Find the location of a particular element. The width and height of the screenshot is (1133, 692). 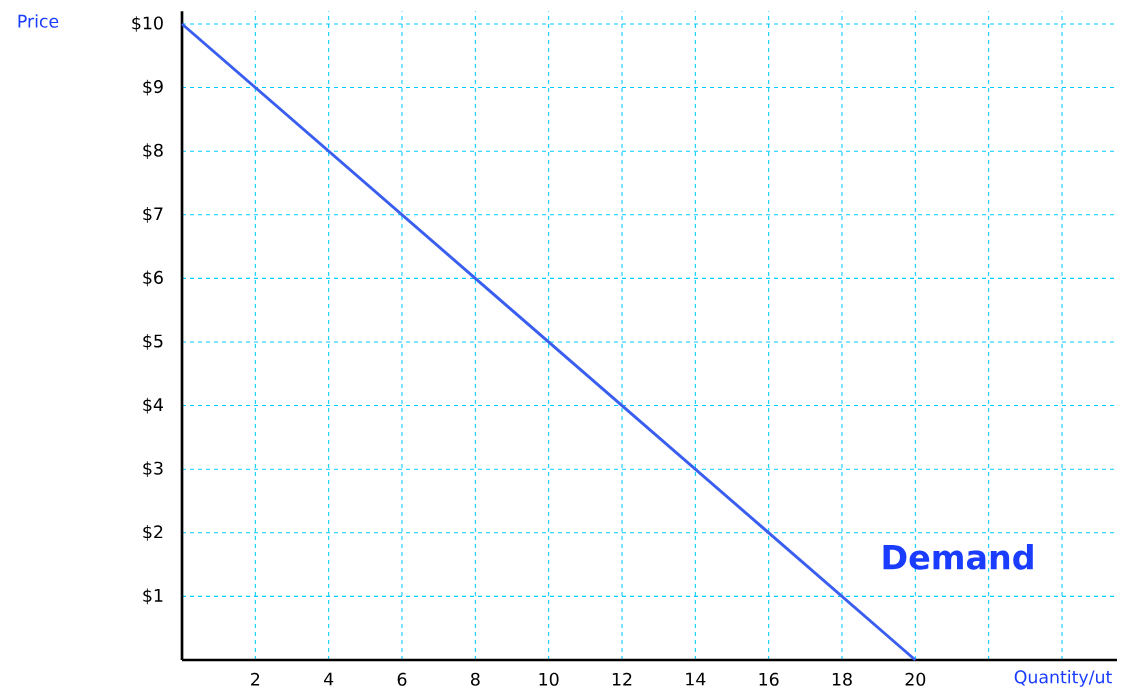

y-tick-label: $7 is located at coordinates (153, 214).